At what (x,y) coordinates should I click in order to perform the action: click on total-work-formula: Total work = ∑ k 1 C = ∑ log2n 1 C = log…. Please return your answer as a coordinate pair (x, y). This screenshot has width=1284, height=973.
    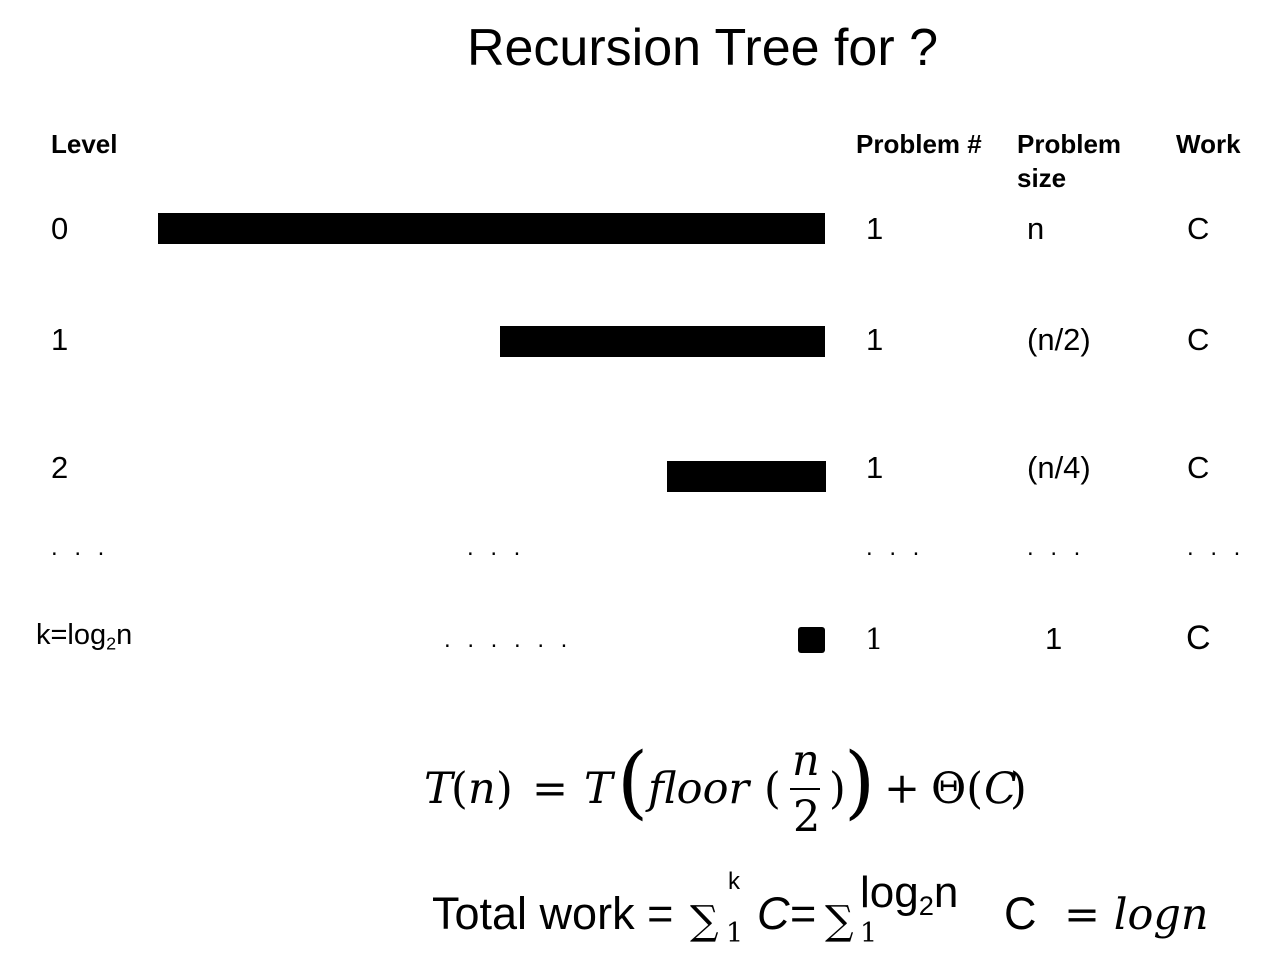
    Looking at the image, I should click on (820, 908).